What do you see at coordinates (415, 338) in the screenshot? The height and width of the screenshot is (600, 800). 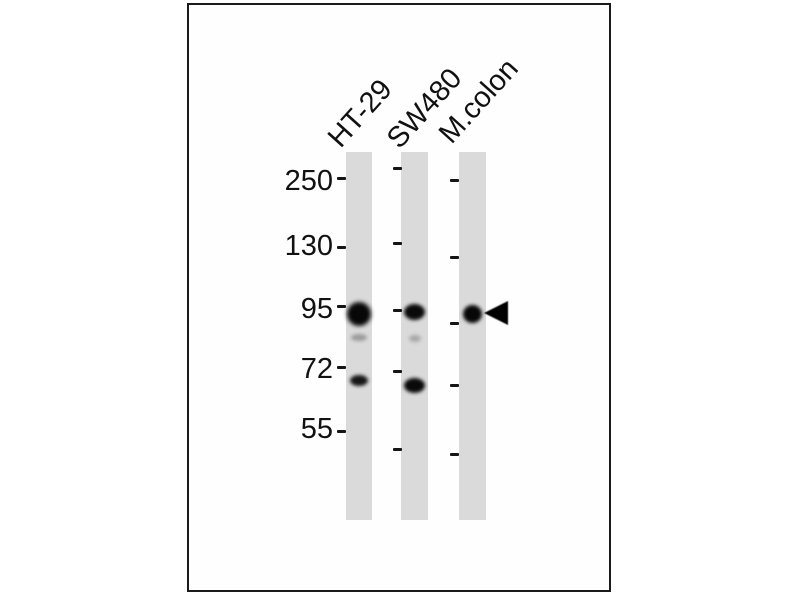 I see `band-faint-85kda-lane2` at bounding box center [415, 338].